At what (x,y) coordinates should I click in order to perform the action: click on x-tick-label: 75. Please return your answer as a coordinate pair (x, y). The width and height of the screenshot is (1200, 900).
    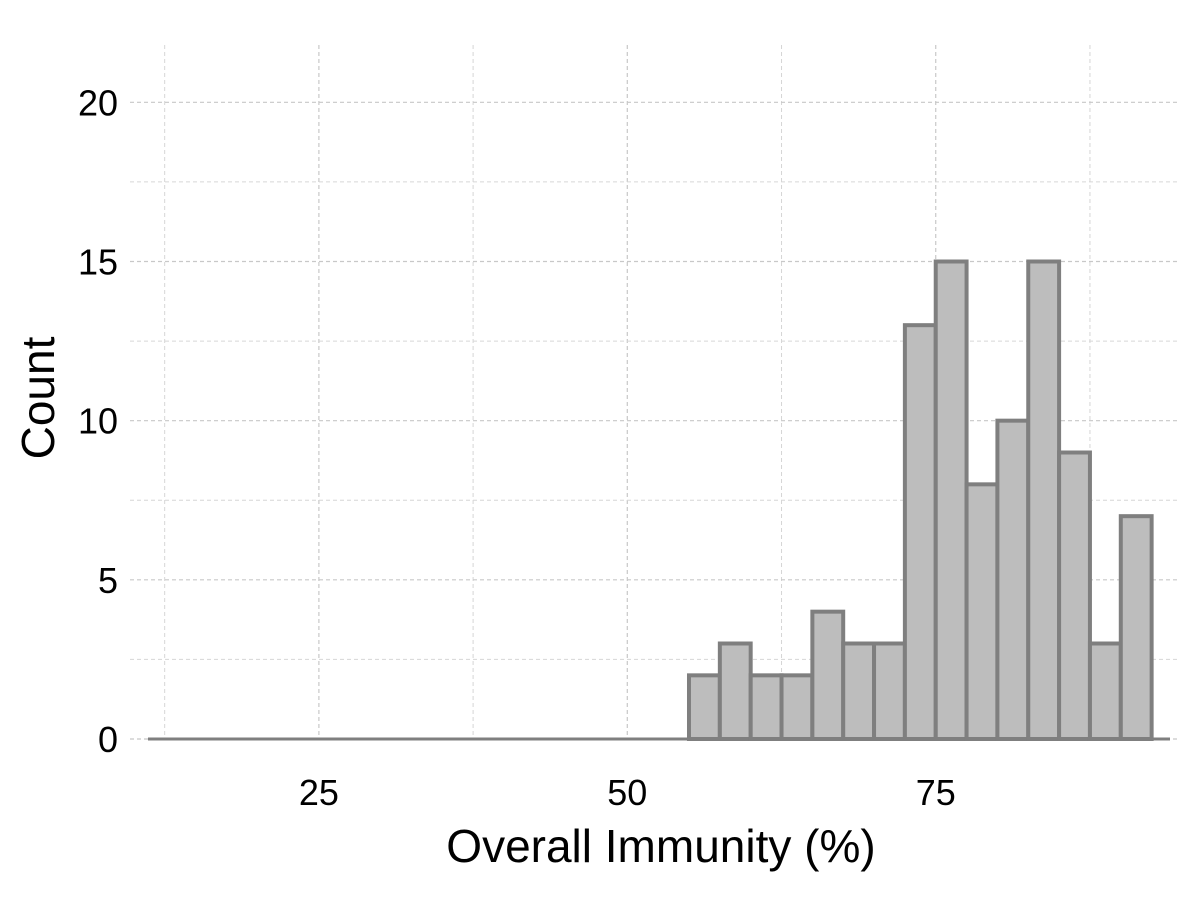
    Looking at the image, I should click on (936, 792).